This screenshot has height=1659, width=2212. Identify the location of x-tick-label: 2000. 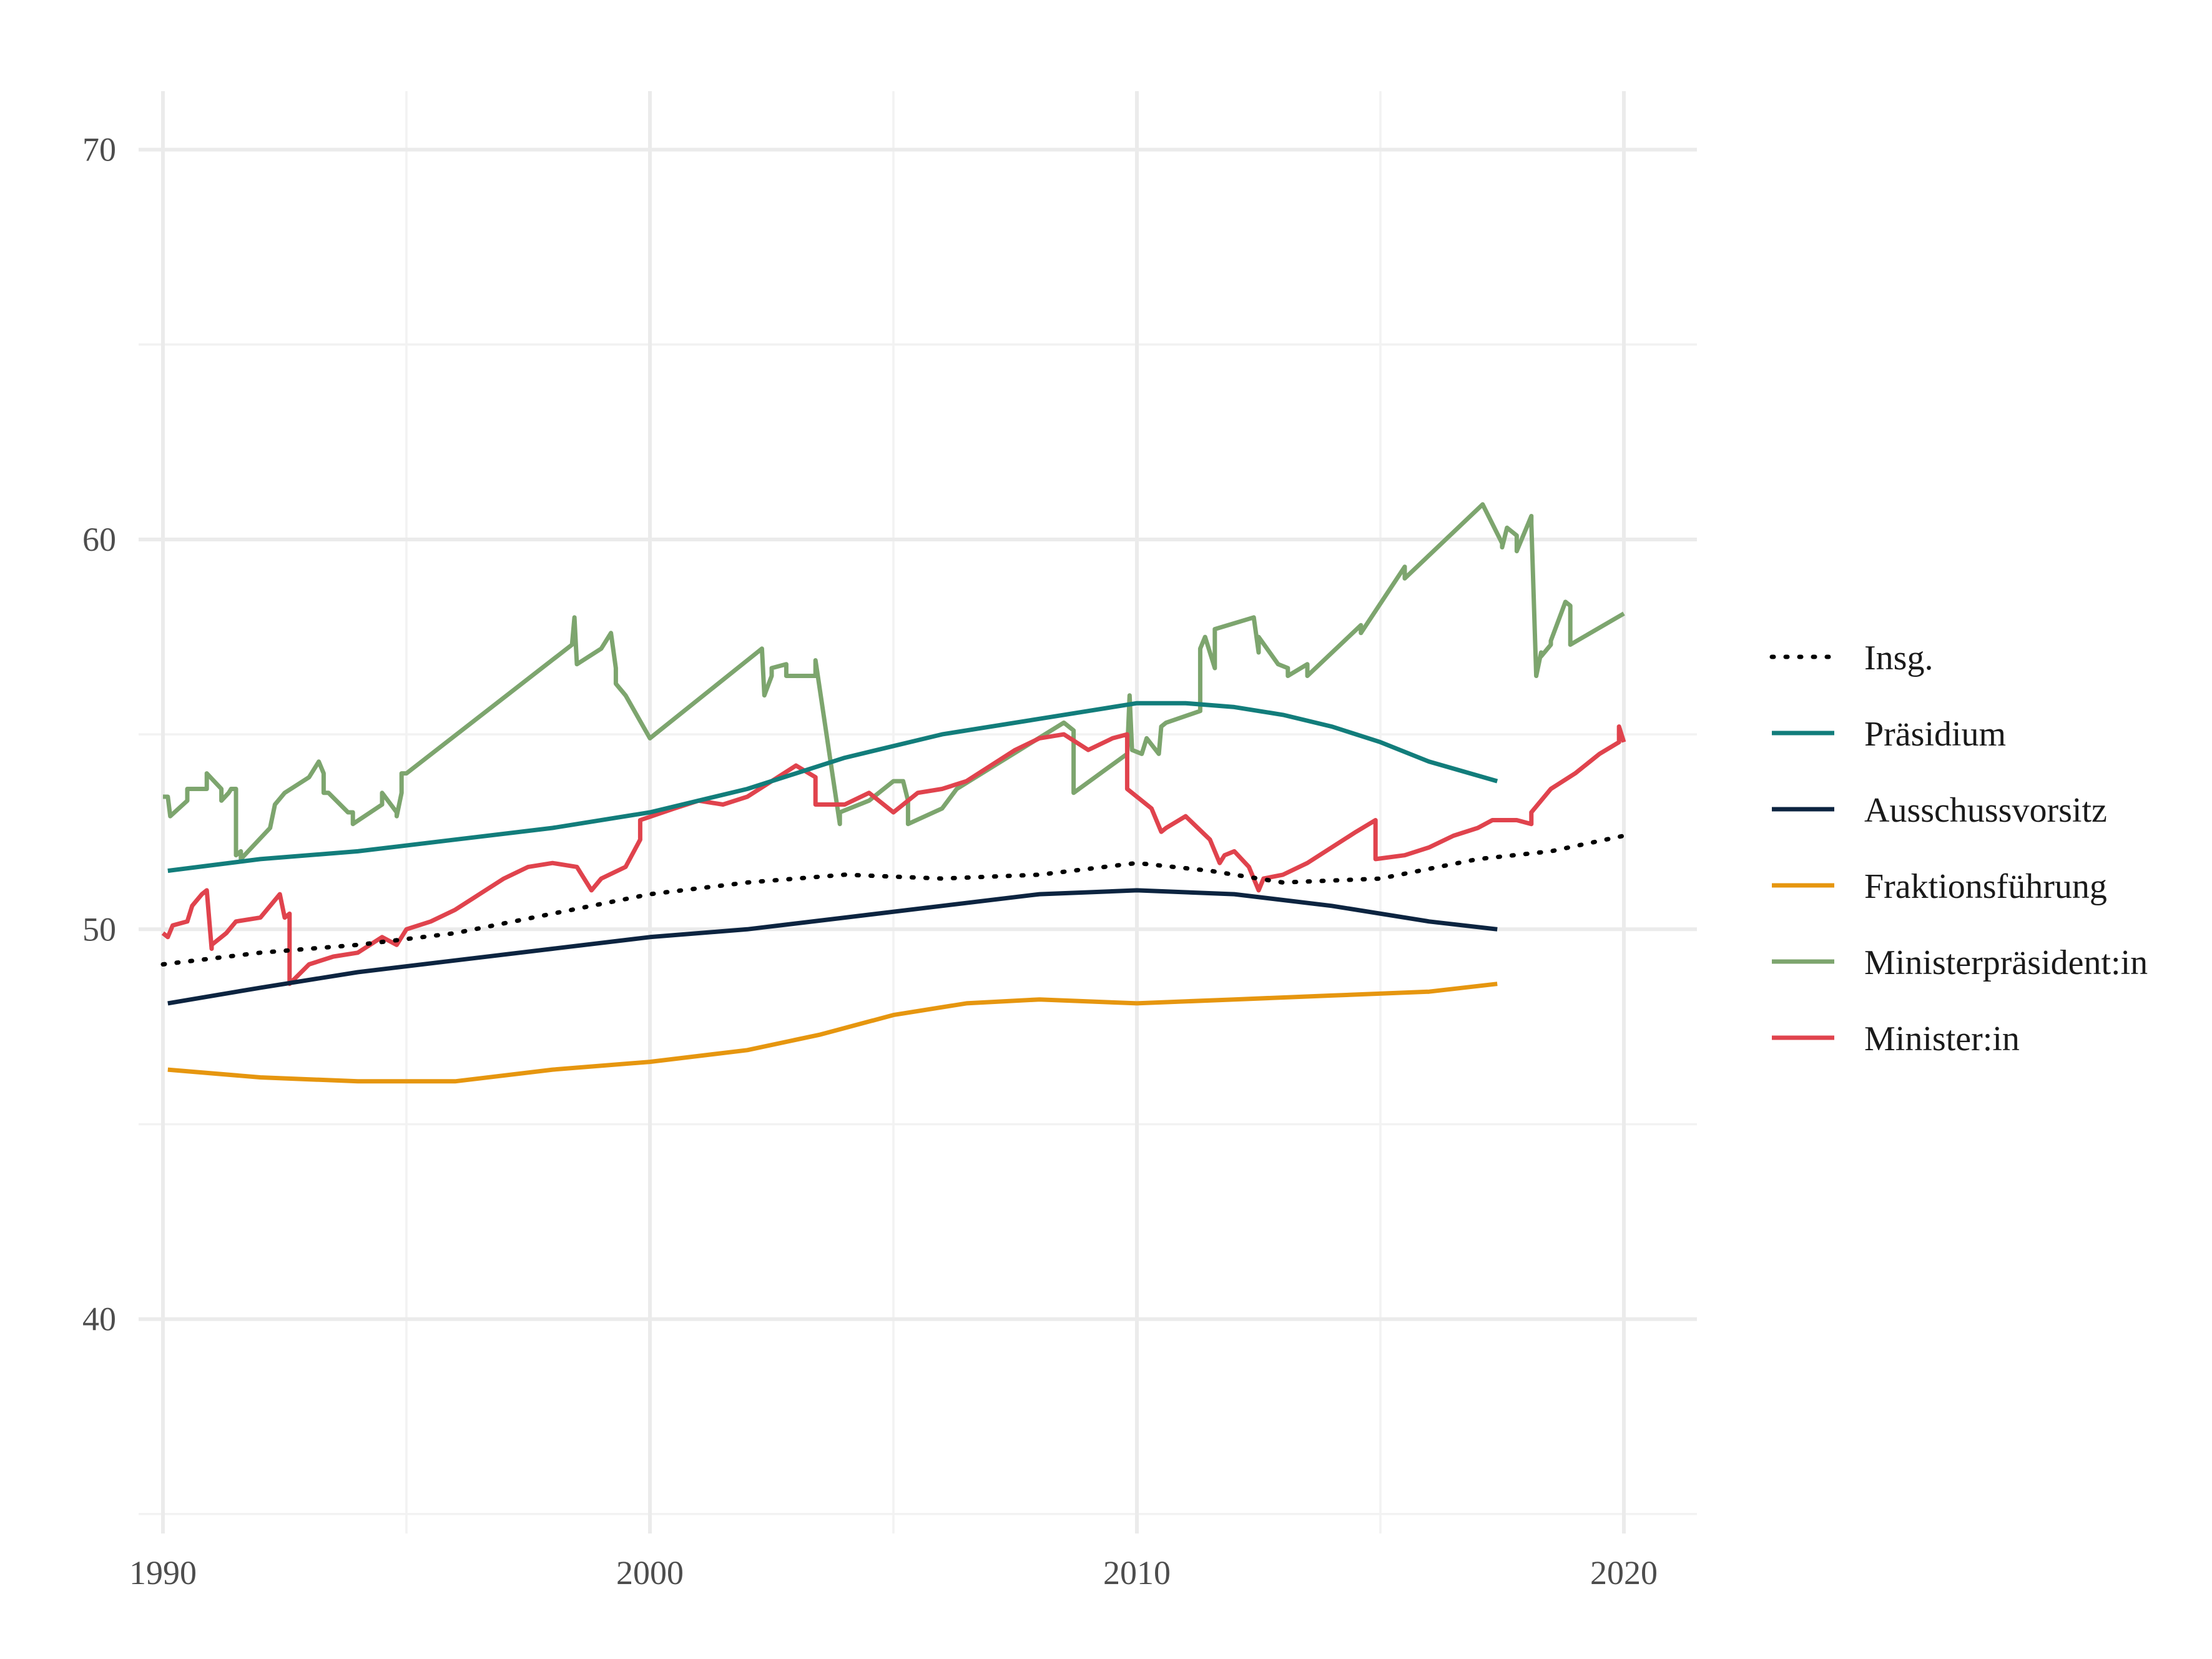
(650, 1573).